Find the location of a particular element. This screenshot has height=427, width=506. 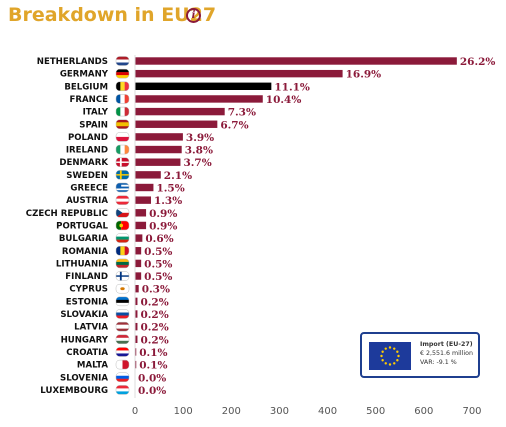

value-label: 16.9% is located at coordinates (364, 75).